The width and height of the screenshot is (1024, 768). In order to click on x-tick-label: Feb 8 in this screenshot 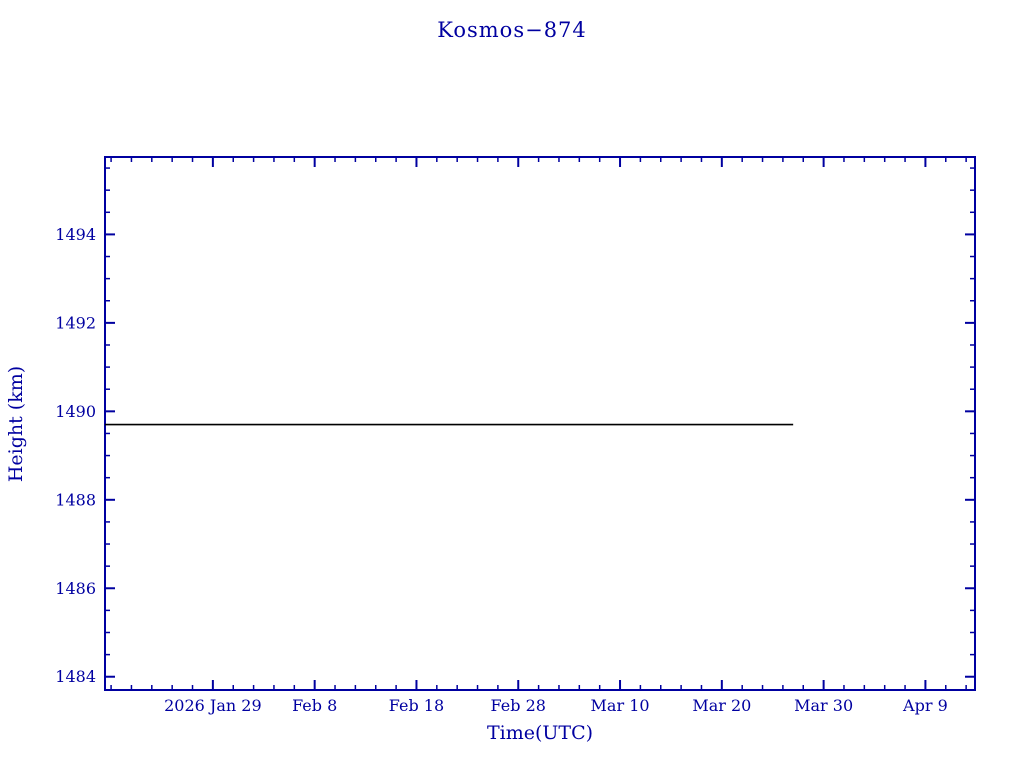, I will do `click(314, 705)`.